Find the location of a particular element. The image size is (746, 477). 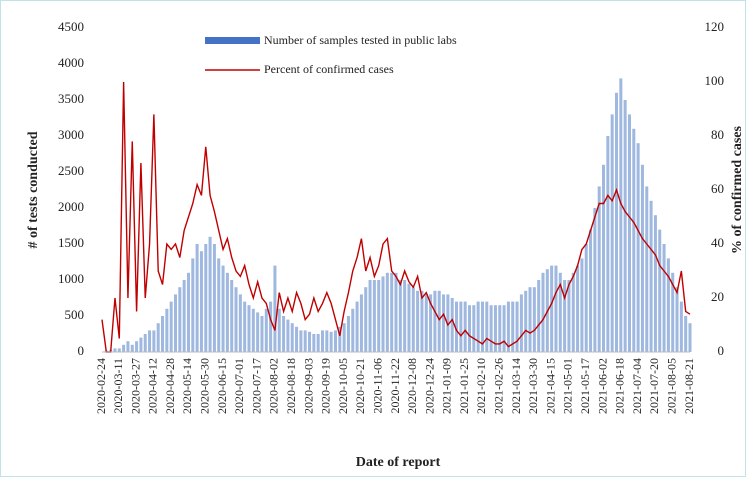

x-tick-label: 2021-07-20 is located at coordinates (654, 386).